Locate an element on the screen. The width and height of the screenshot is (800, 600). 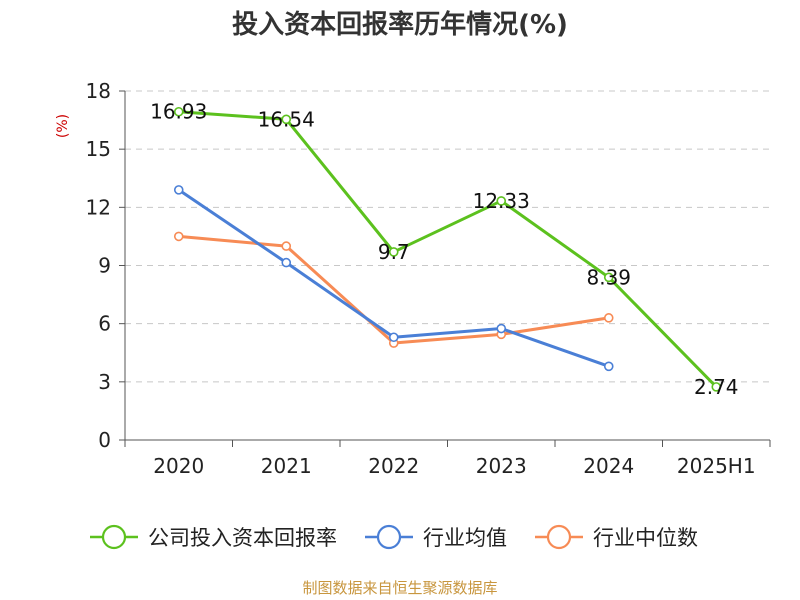
legend: 公司投入资本回报率 行业均值 行业中位数 is located at coordinates (394, 537).